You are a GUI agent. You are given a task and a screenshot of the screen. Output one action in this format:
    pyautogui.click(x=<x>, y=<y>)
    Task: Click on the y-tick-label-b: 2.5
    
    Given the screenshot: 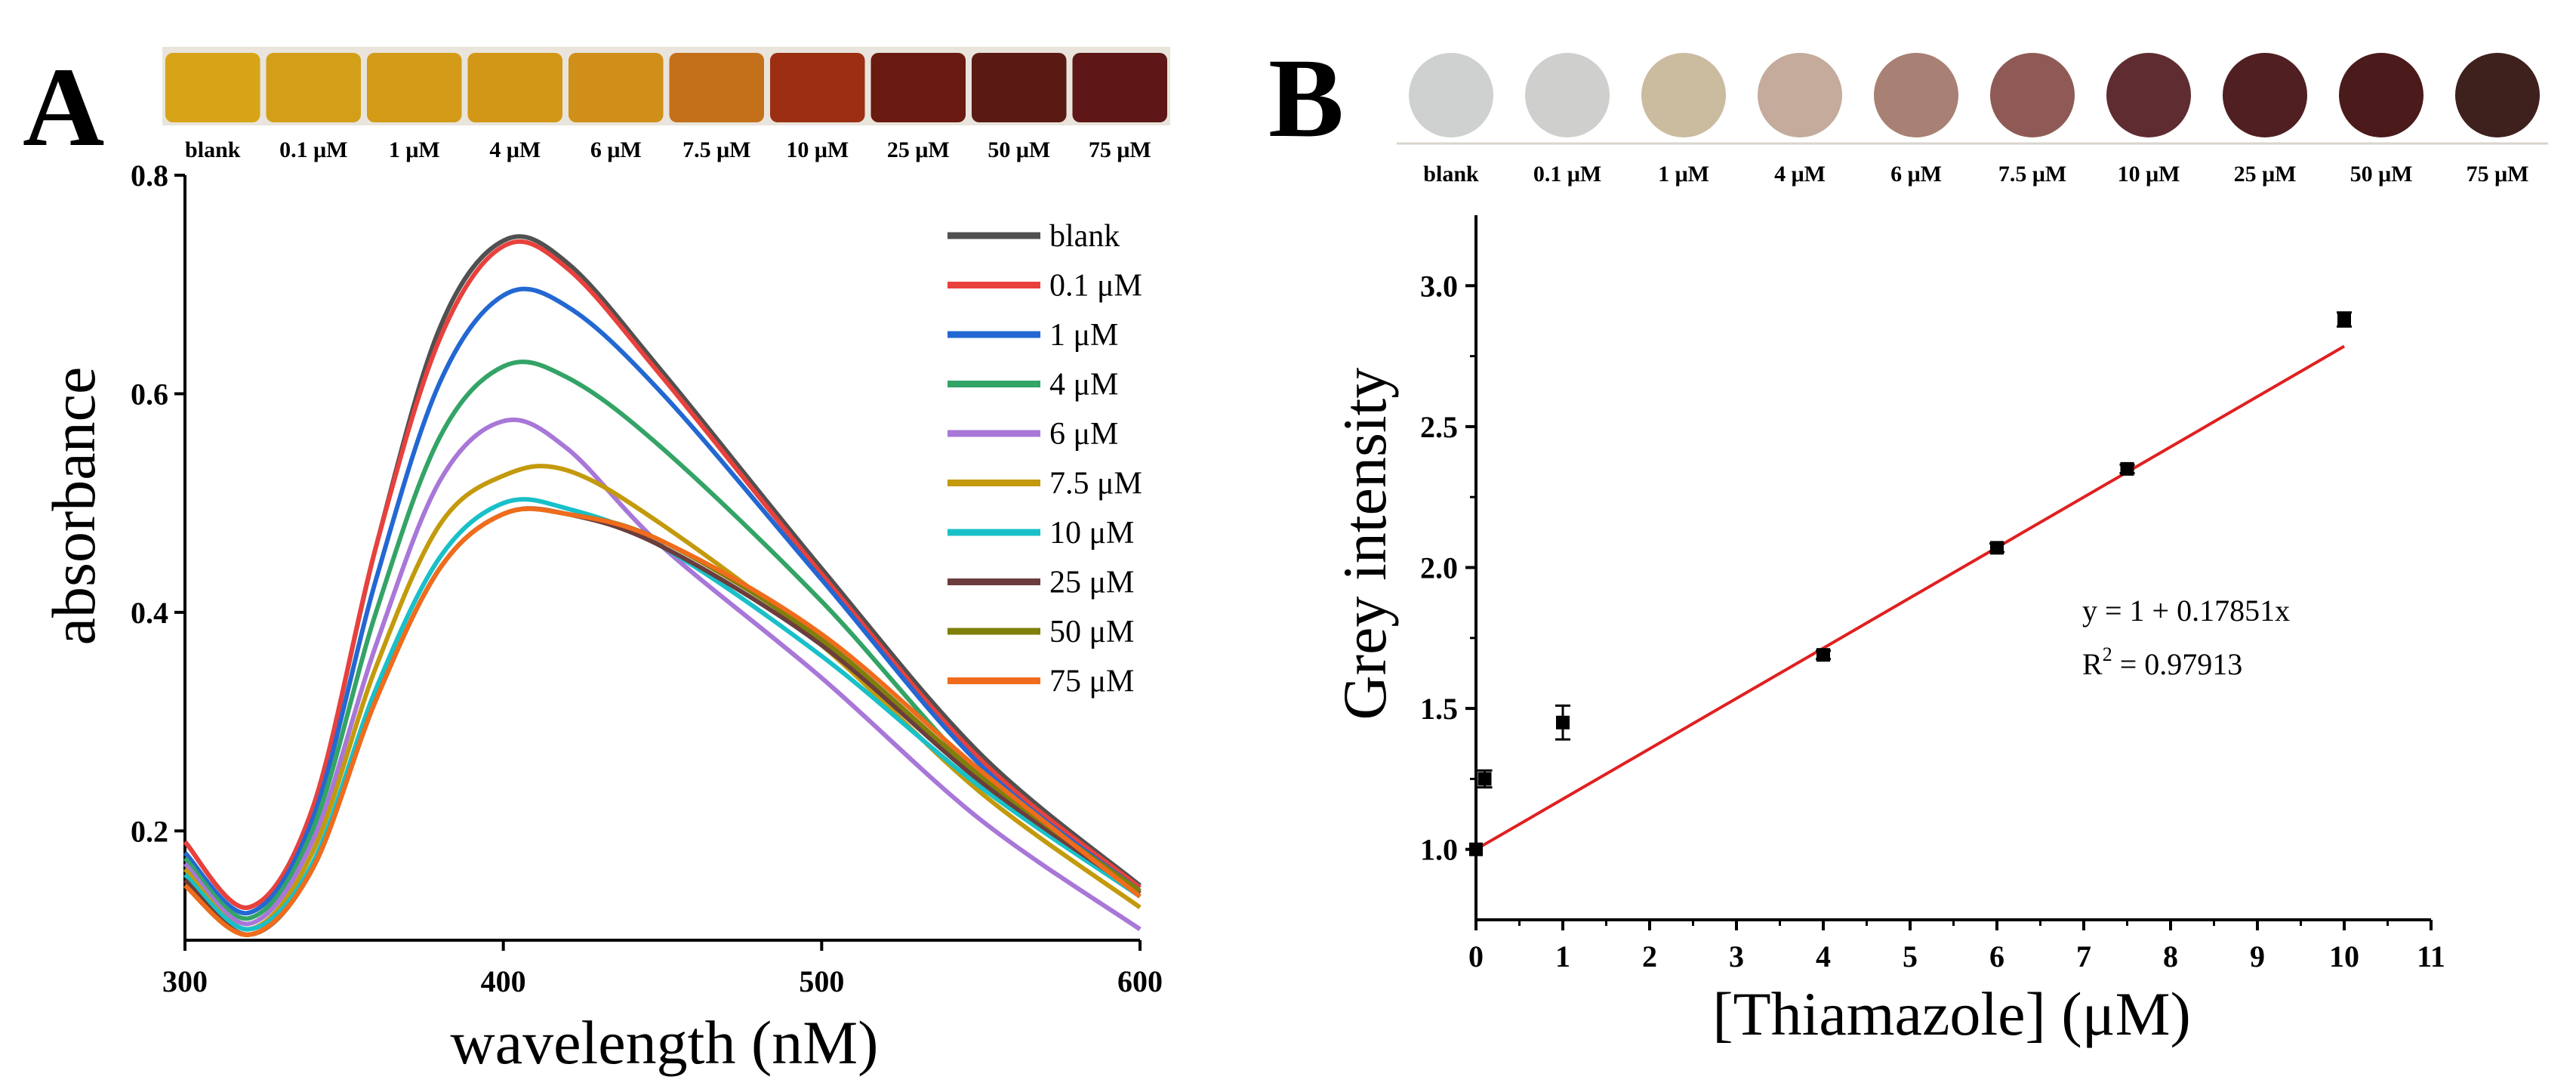 What is the action you would take?
    pyautogui.click(x=1439, y=427)
    